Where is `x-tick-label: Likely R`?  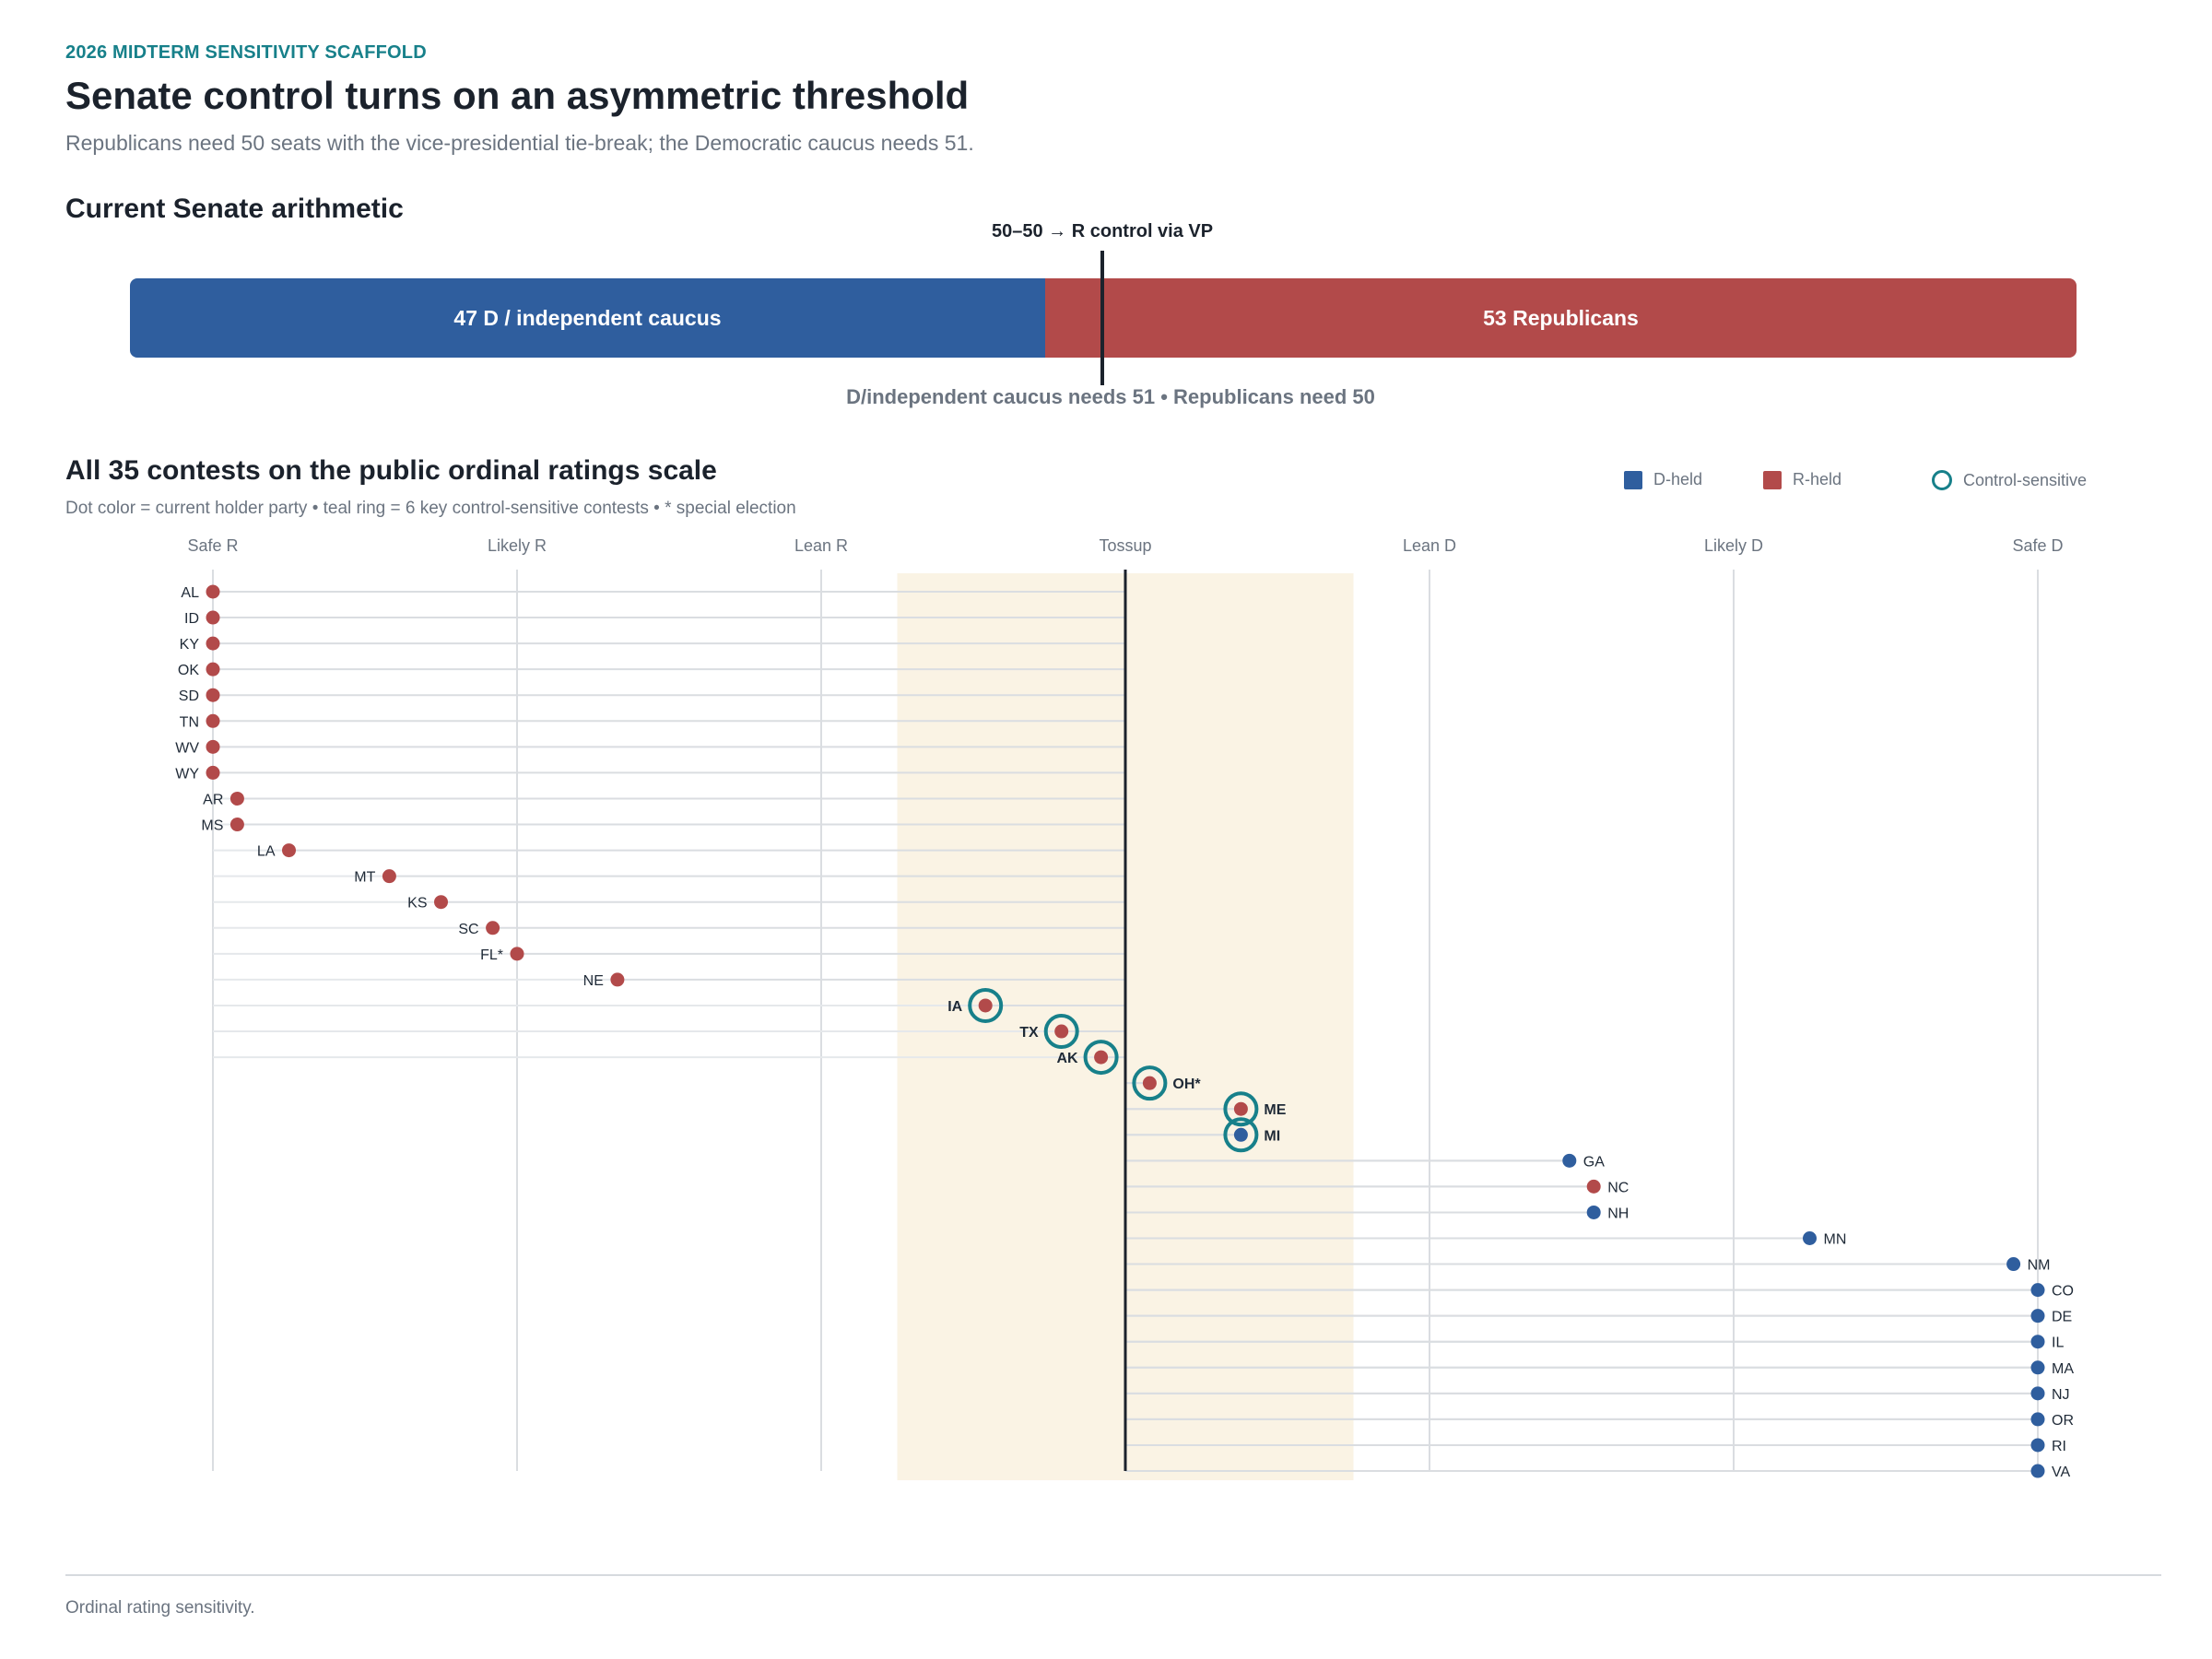
x-tick-label: Likely R is located at coordinates (517, 545).